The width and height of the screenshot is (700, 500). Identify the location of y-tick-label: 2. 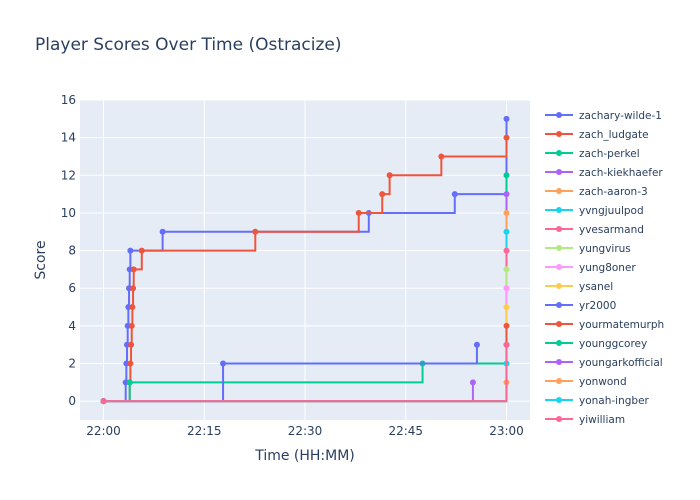
(72, 364).